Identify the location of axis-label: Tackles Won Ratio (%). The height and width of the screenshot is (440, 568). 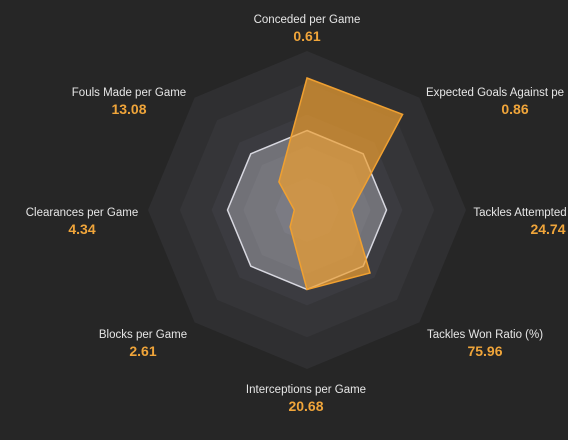
(485, 335).